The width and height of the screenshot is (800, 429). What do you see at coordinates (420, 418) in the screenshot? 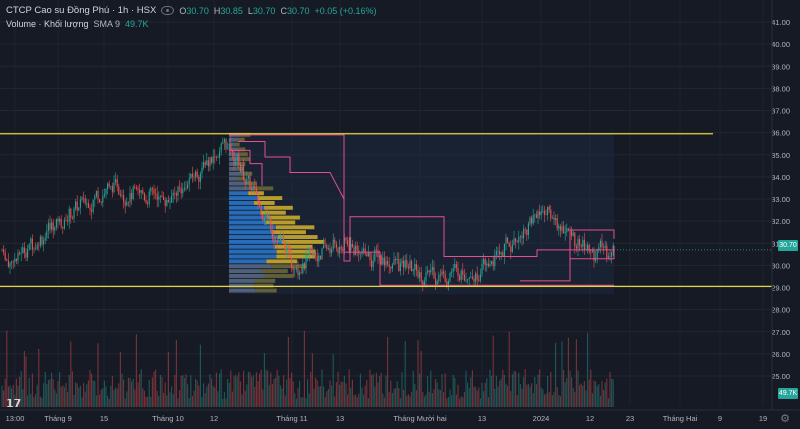
I see `time-tick-label: Tháng Mười hai` at bounding box center [420, 418].